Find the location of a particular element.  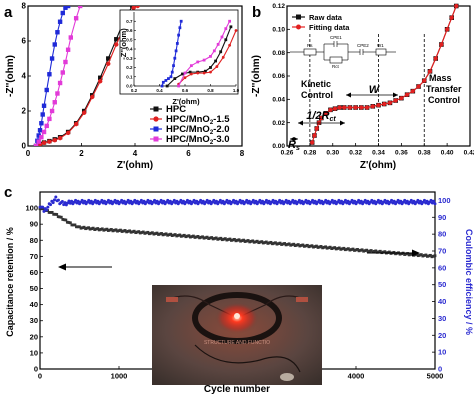

panel-a-ylabel: -Z''(ohm) is located at coordinates (10, 76).